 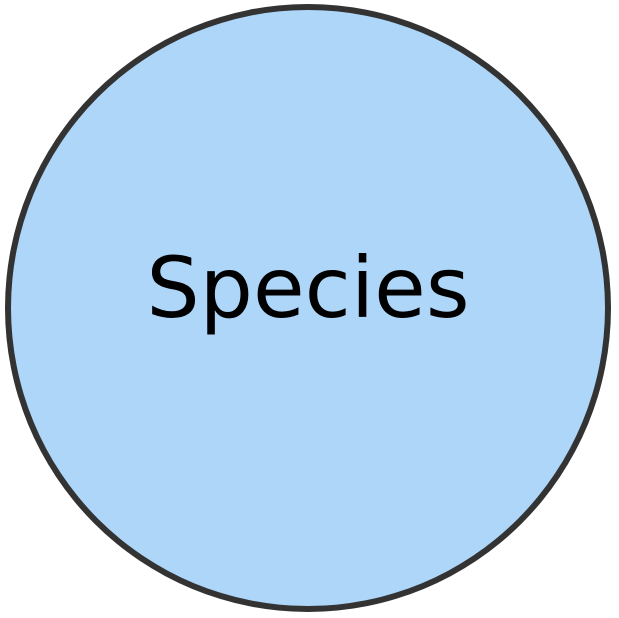 I want to click on species-node-label: Species, so click(x=308, y=288).